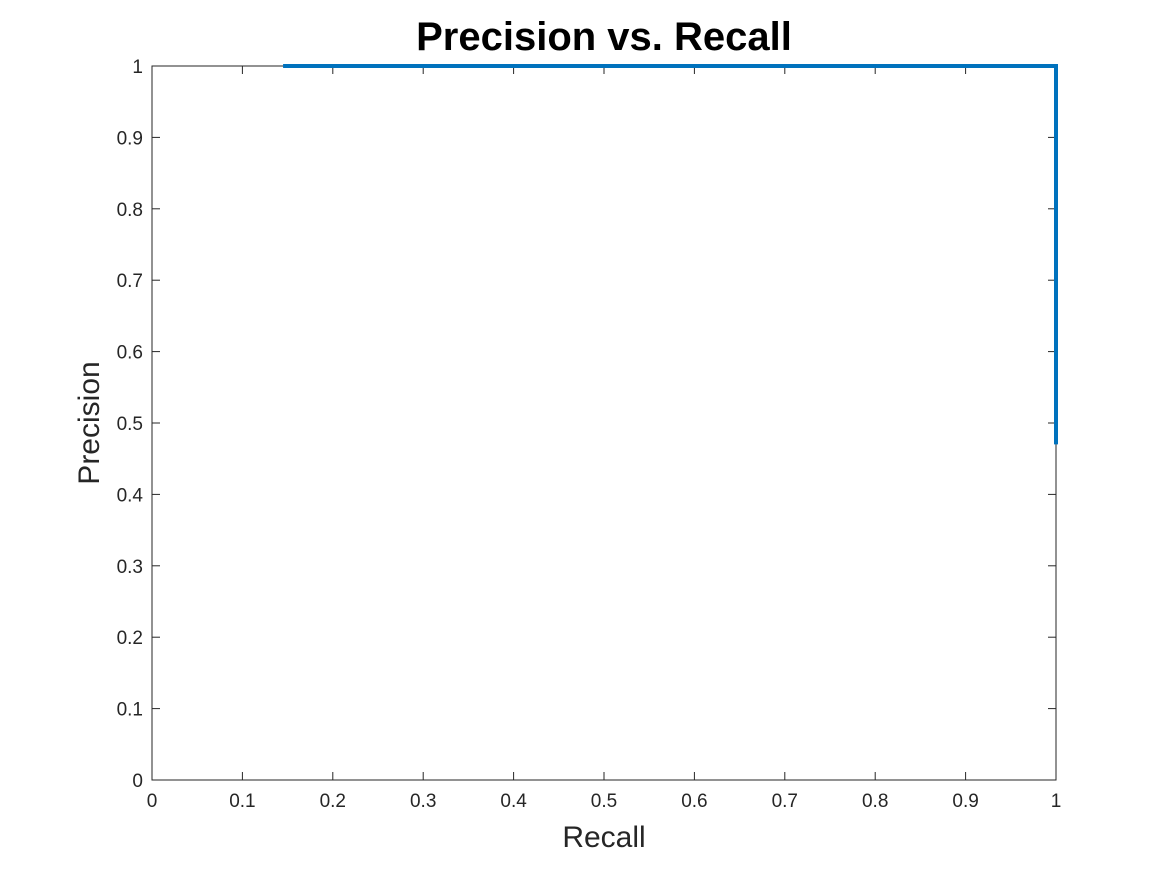 The width and height of the screenshot is (1167, 875). Describe the element at coordinates (137, 781) in the screenshot. I see `y-tick-label: 0` at that location.